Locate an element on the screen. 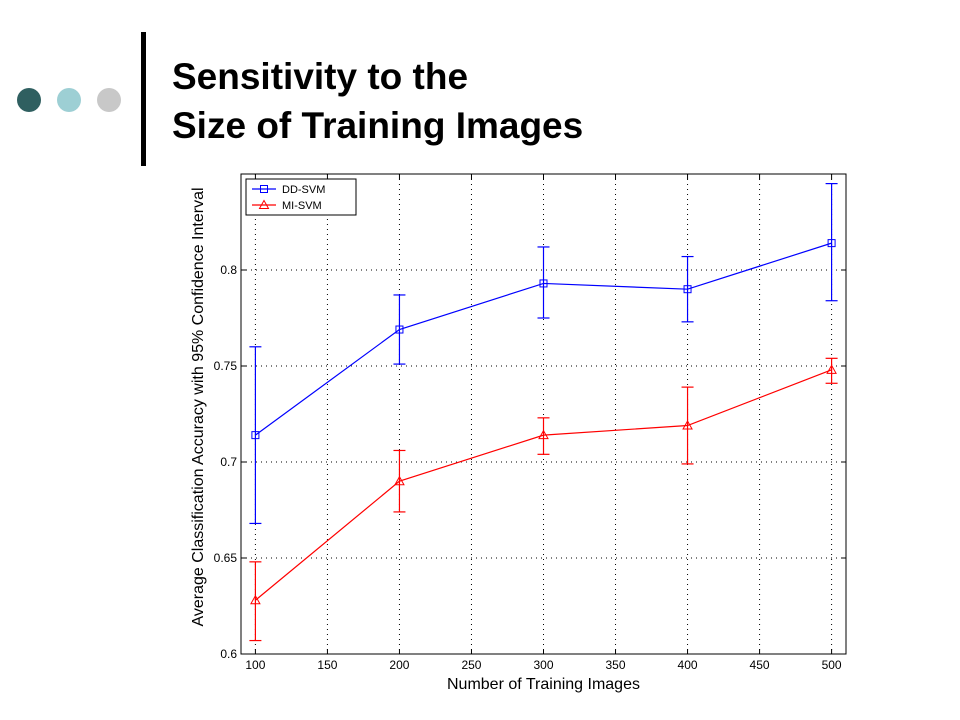  x-tick-label: 400 is located at coordinates (688, 665).